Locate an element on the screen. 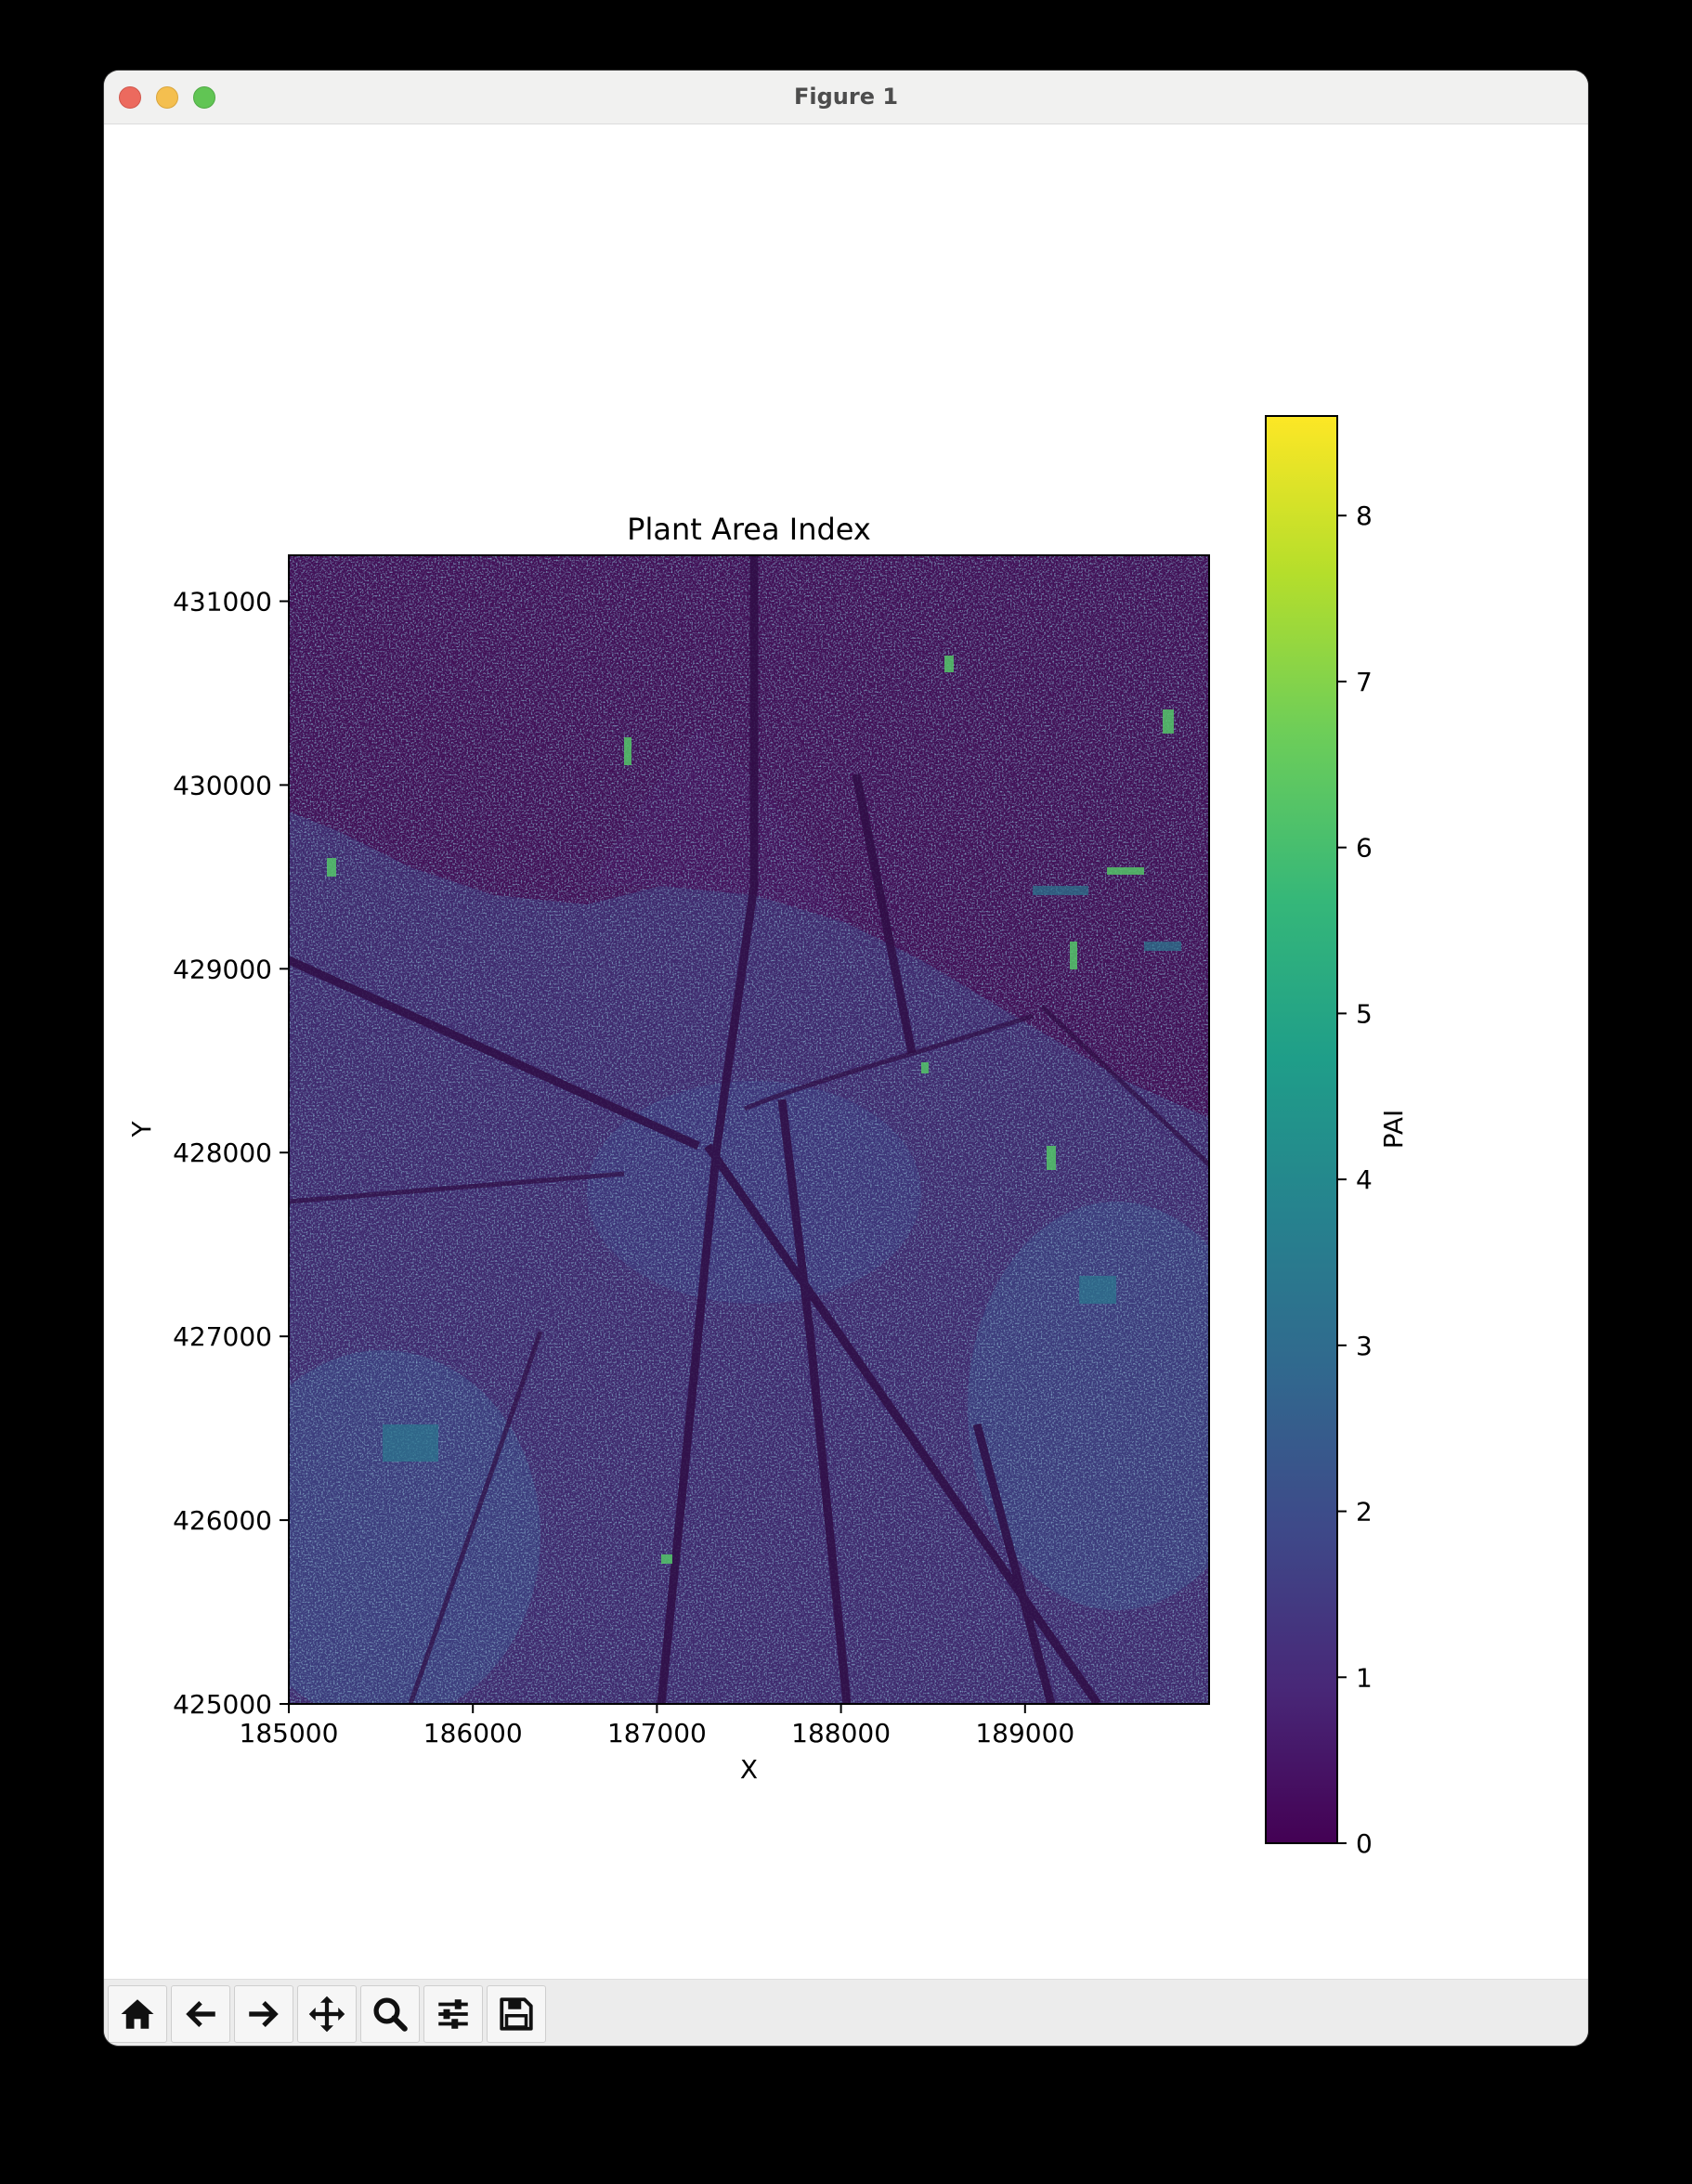 The height and width of the screenshot is (2184, 1692). colorbar-tick-label: 4 is located at coordinates (1364, 1179).